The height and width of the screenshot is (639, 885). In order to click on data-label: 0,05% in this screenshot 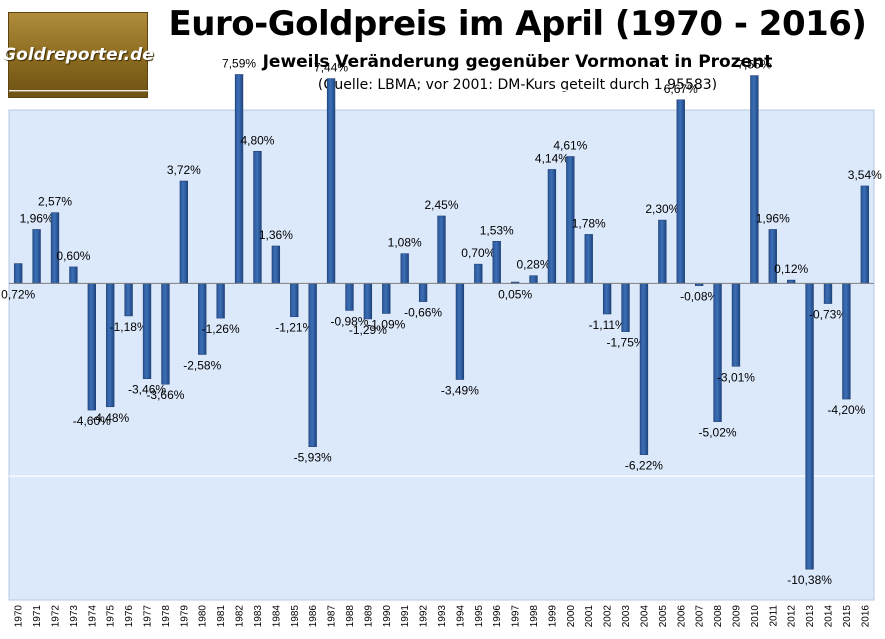, I will do `click(515, 294)`.